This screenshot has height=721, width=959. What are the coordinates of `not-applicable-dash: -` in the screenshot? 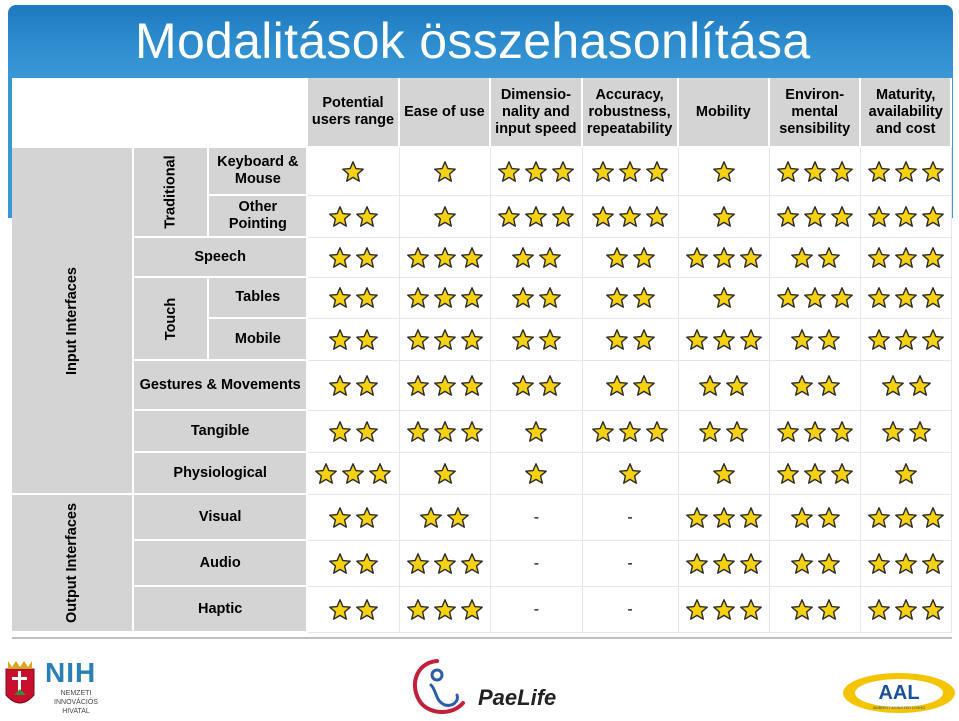 It's located at (630, 609).